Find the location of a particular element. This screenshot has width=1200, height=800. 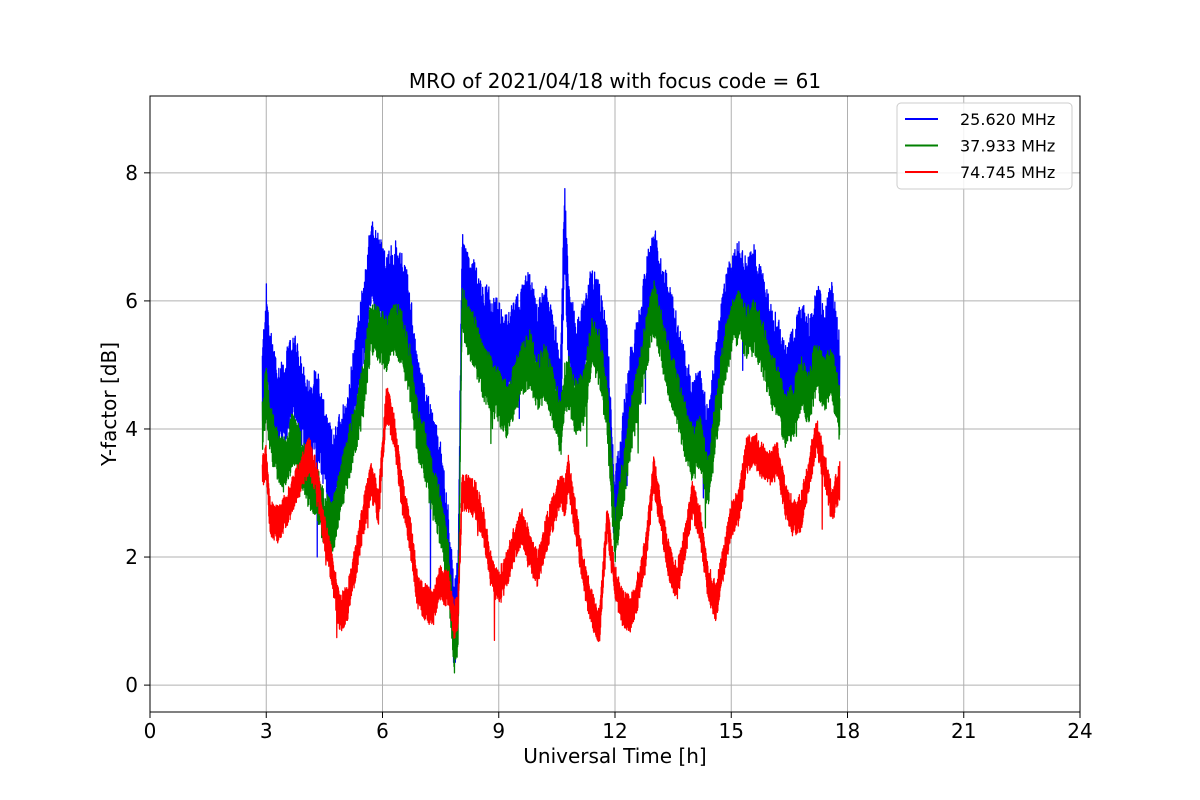

y-axis-label: Y-factor [dB] is located at coordinates (109, 404).